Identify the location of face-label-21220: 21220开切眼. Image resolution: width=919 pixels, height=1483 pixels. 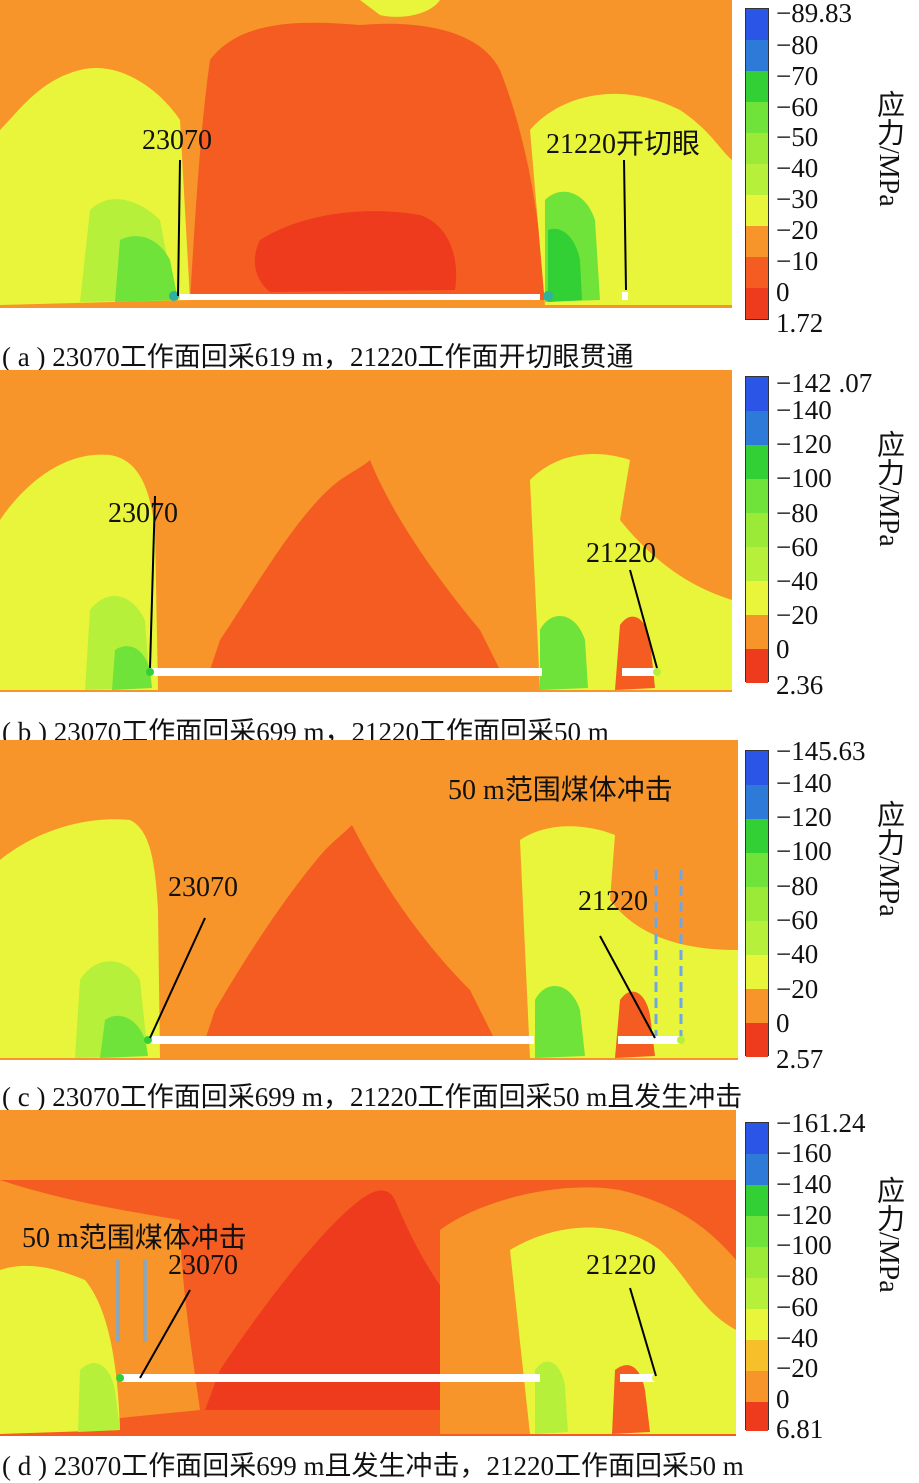
(623, 144).